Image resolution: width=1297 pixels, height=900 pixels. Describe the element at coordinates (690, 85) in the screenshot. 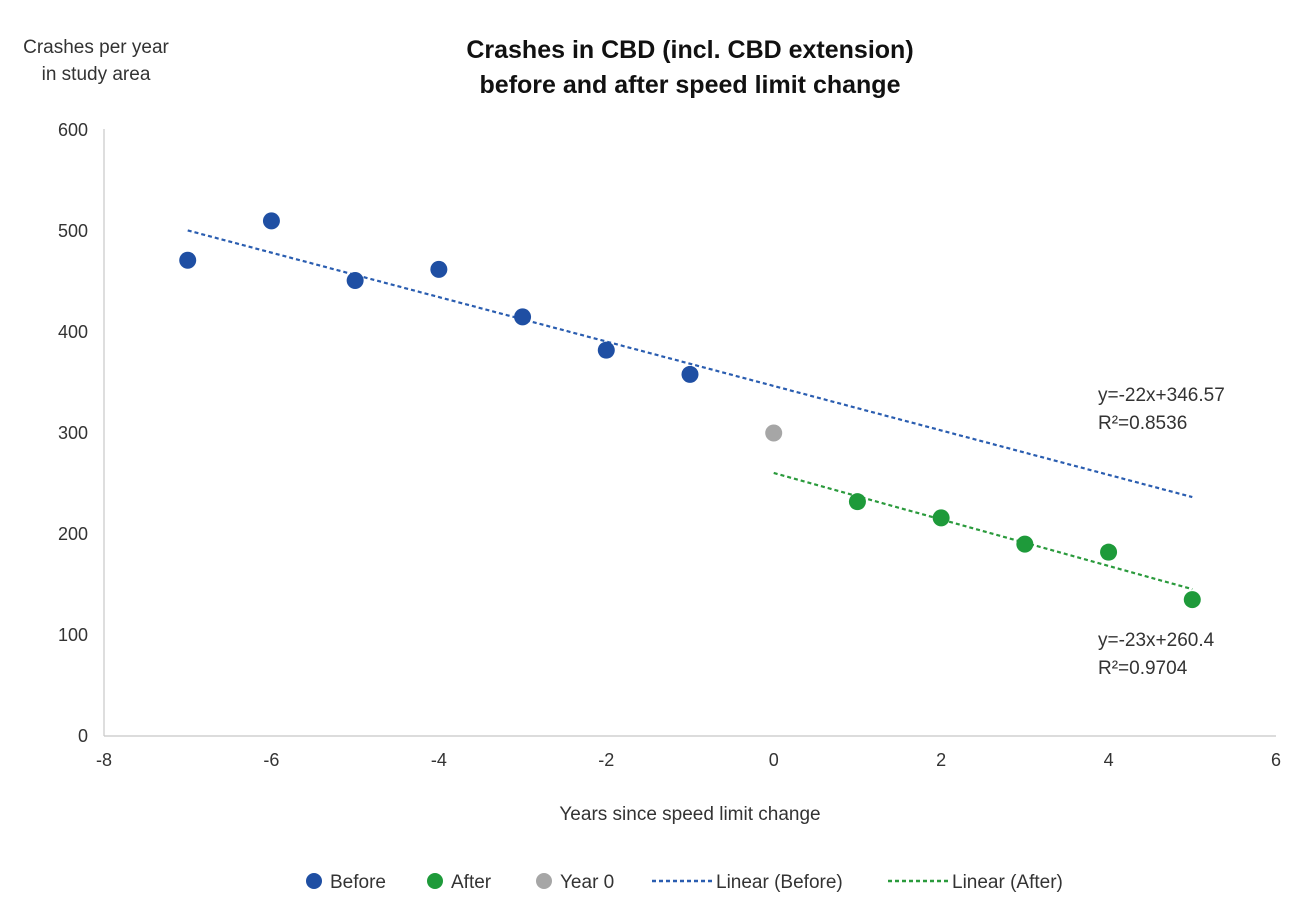

I see `chart-title-line-2: before and after speed limit change` at that location.